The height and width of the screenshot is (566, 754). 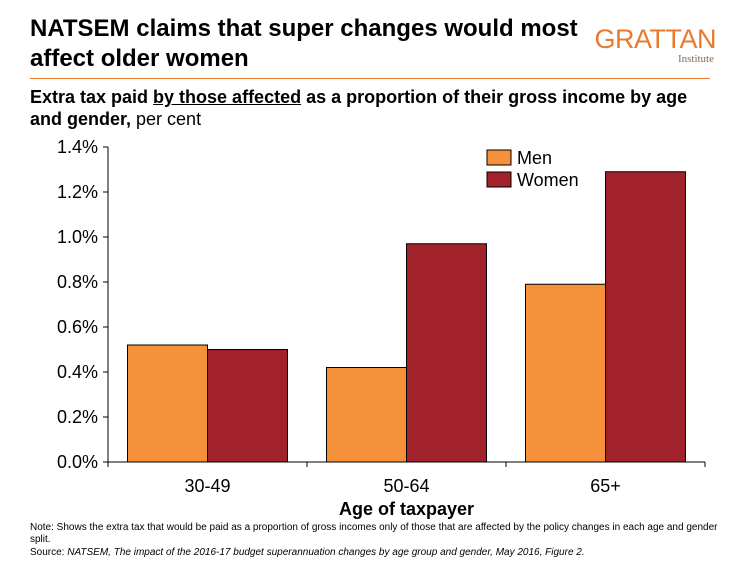 I want to click on y-tick-label: 0.2%, so click(x=77, y=417).